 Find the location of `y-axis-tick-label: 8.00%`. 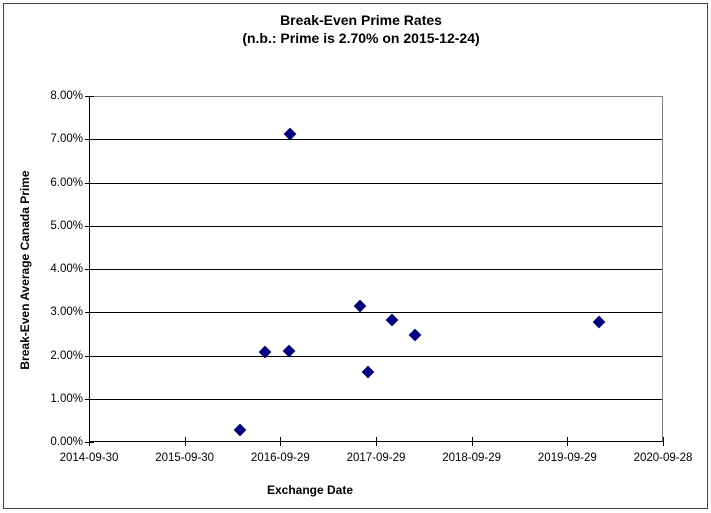

y-axis-tick-label: 8.00% is located at coordinates (66, 96).